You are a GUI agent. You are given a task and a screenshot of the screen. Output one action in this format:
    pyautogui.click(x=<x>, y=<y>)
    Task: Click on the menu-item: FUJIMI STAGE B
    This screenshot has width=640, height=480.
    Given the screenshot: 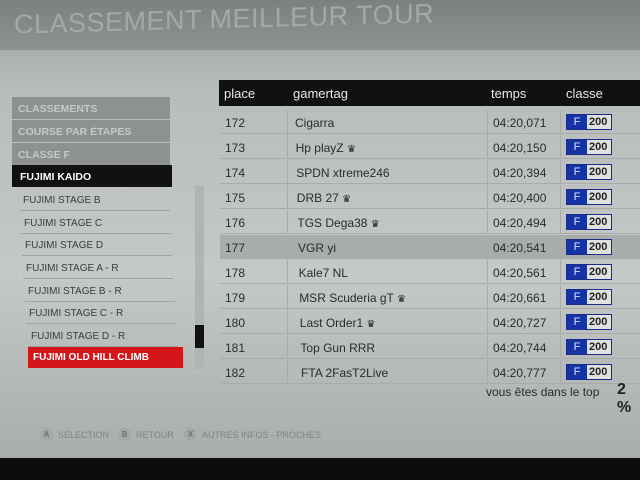 What is the action you would take?
    pyautogui.click(x=95, y=200)
    